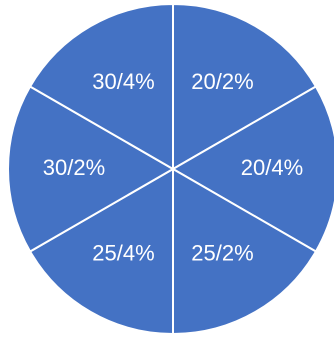 The height and width of the screenshot is (338, 334). I want to click on pie-slice-label-4: 25/4%, so click(123, 253).